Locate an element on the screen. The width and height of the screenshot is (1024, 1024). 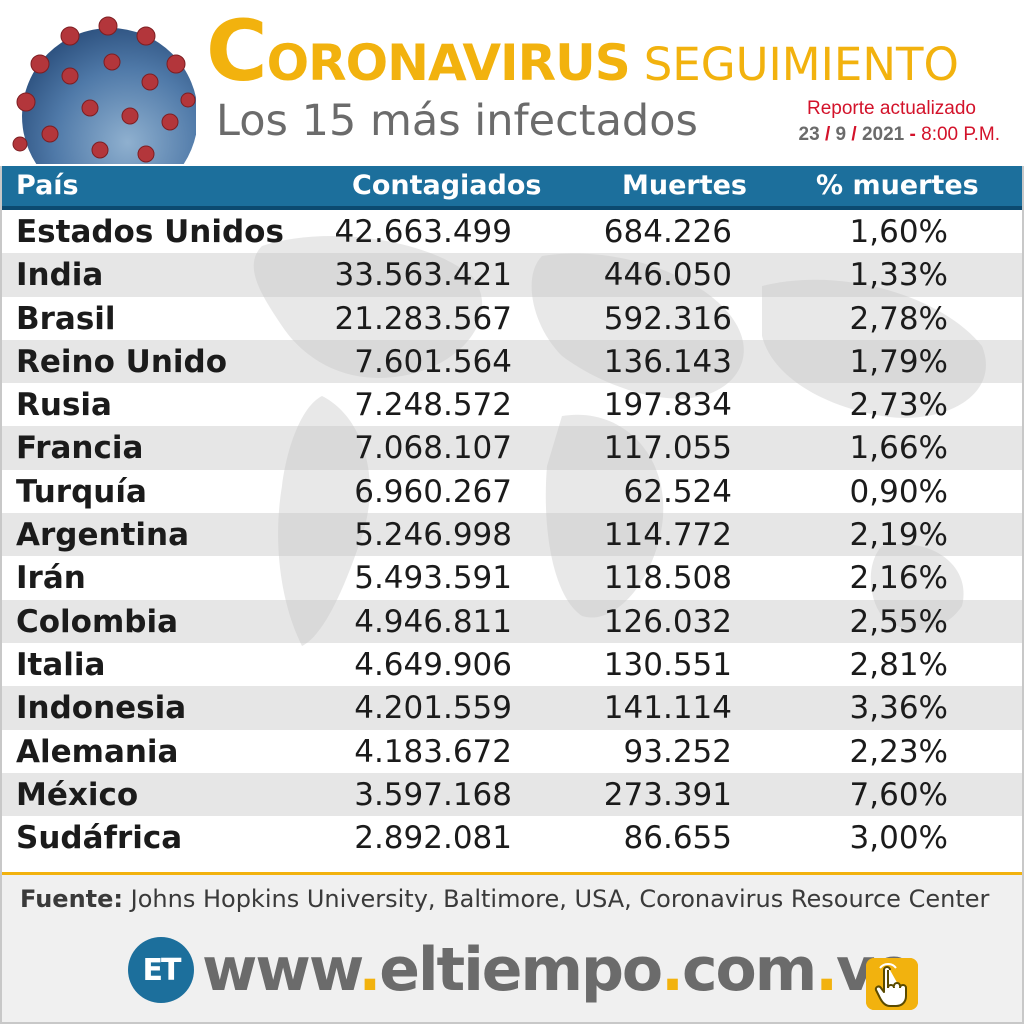
deaths-cell: 592.316 is located at coordinates (667, 318).